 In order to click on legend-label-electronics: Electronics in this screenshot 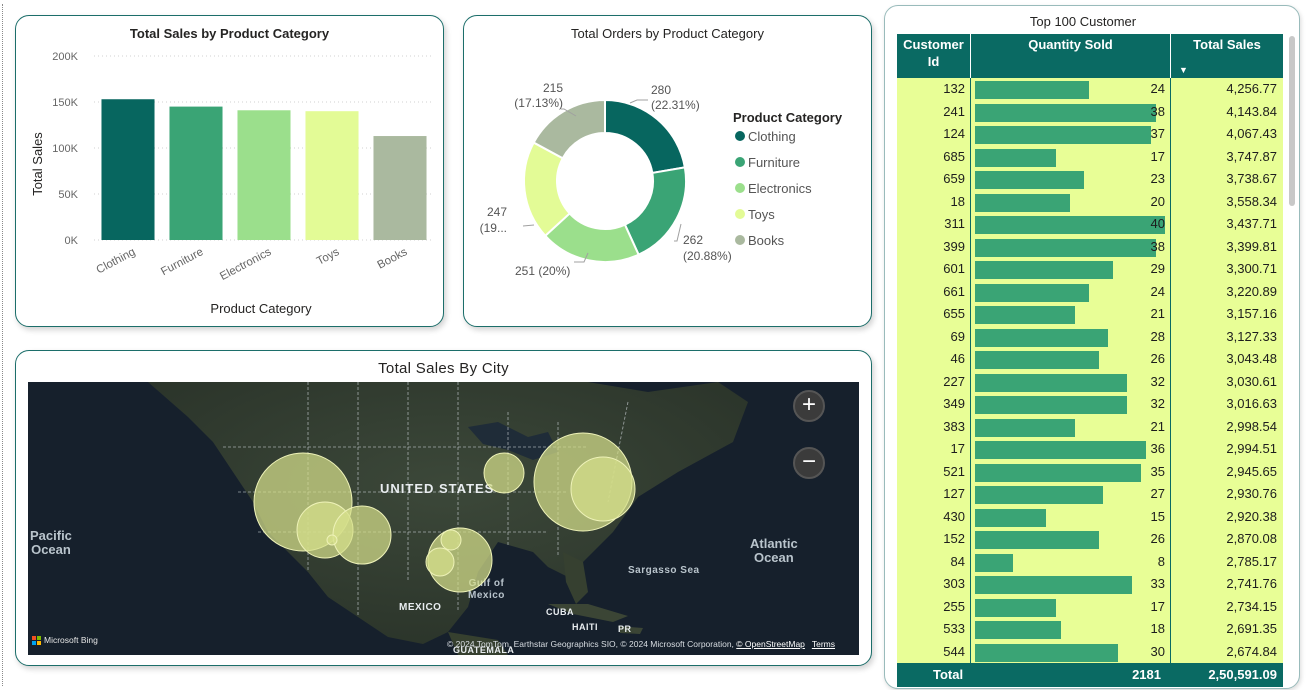, I will do `click(780, 188)`.